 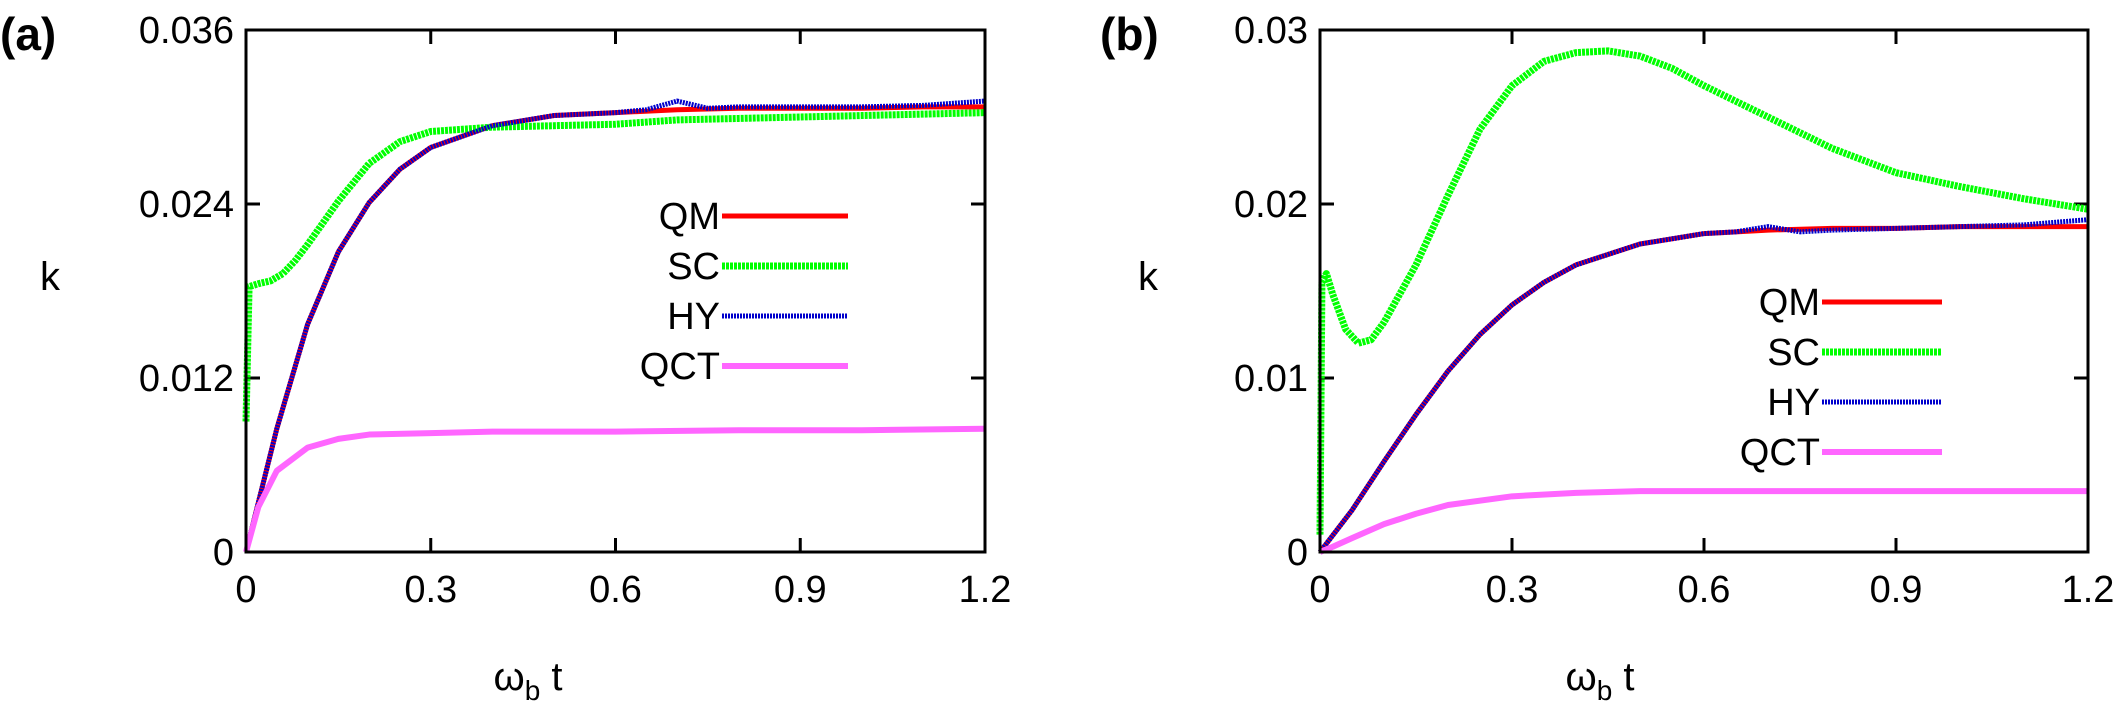 I want to click on y-tick-label: 0.03, so click(x=1271, y=31).